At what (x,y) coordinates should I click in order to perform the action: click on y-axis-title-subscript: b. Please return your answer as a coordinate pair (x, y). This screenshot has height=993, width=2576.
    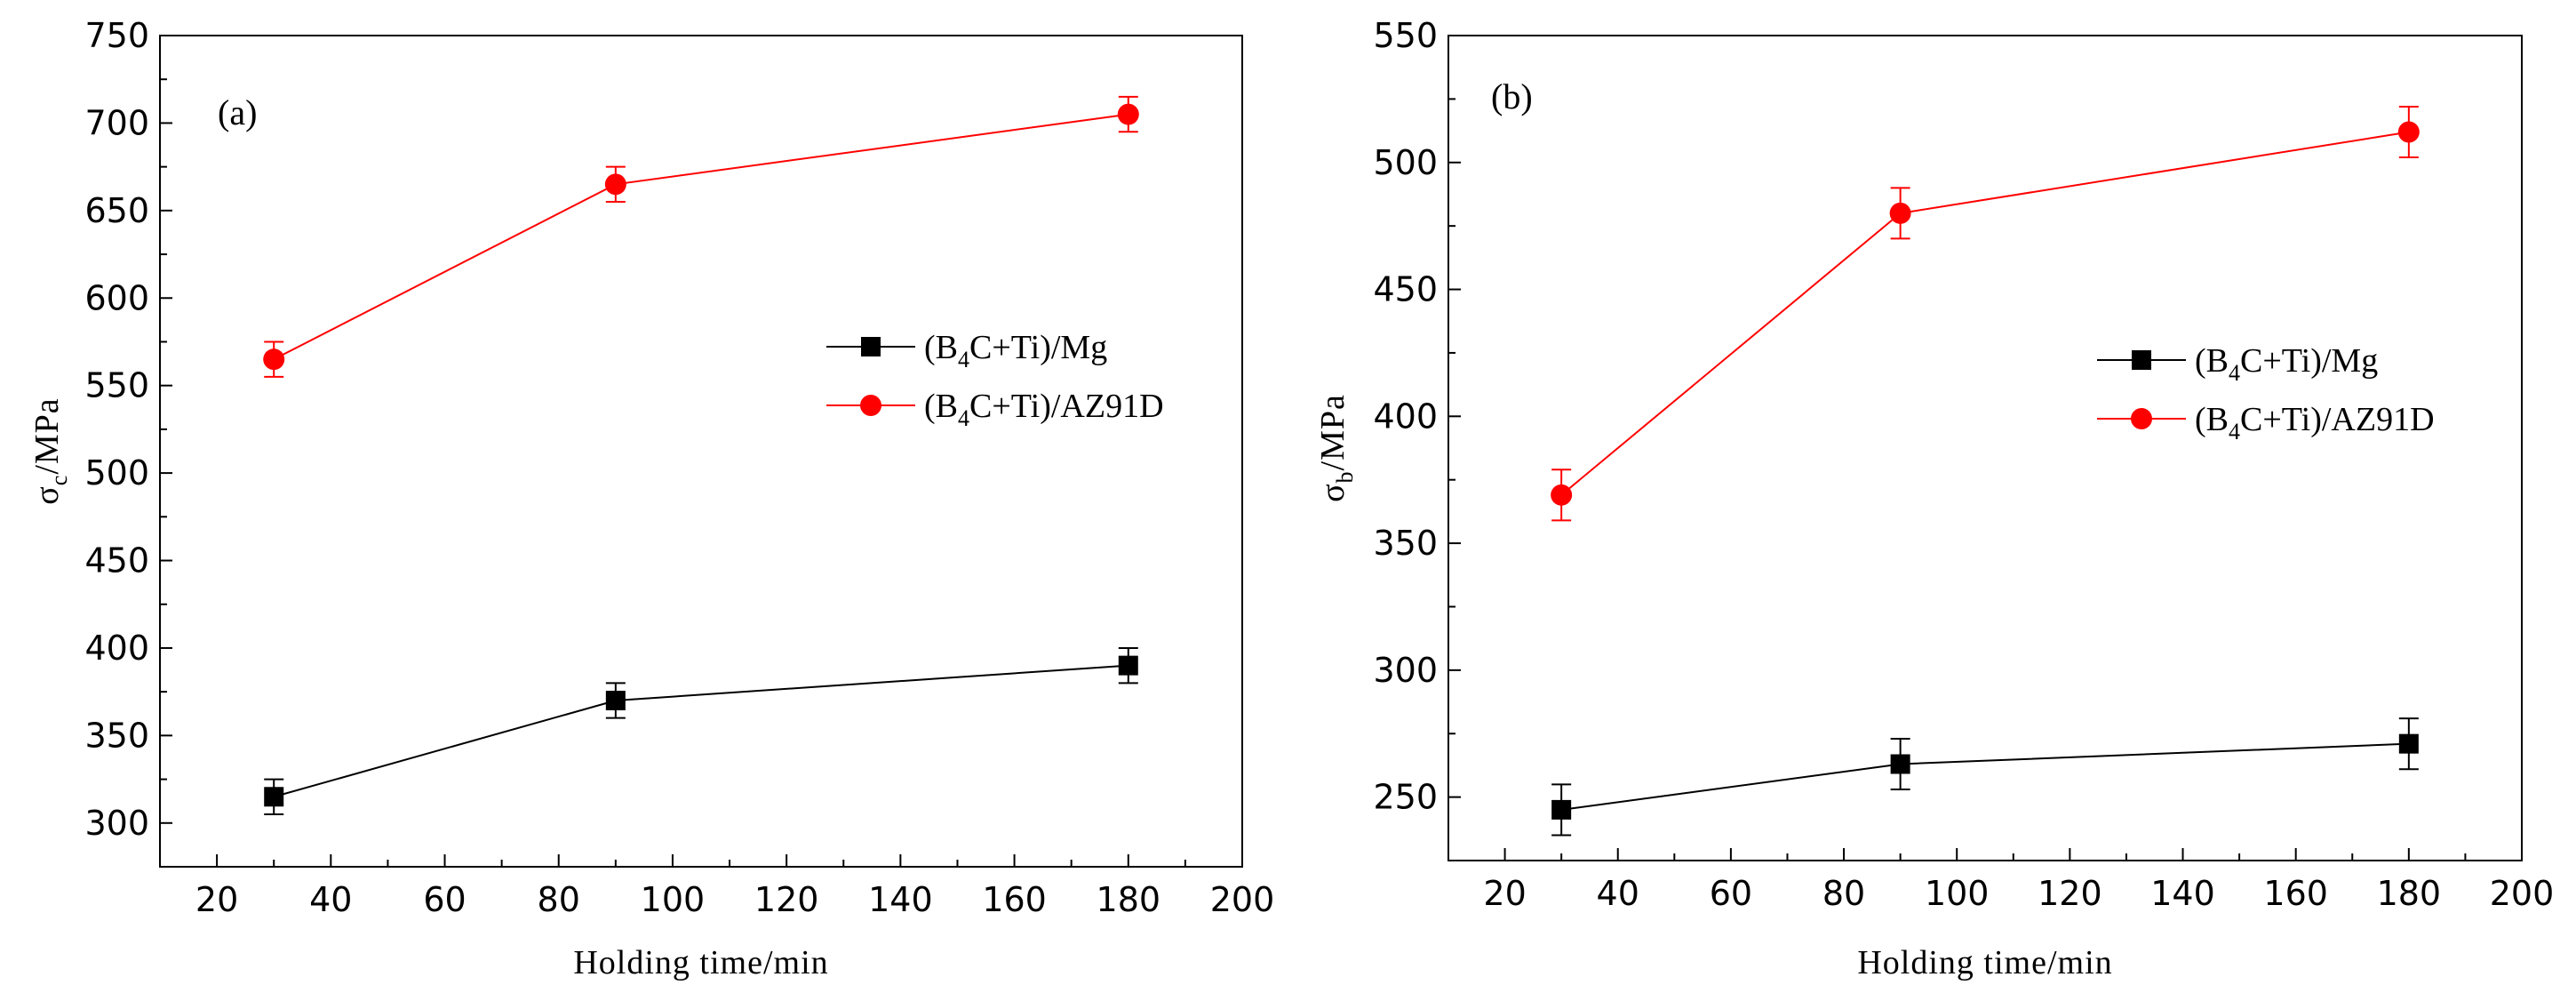
    Looking at the image, I should click on (1345, 477).